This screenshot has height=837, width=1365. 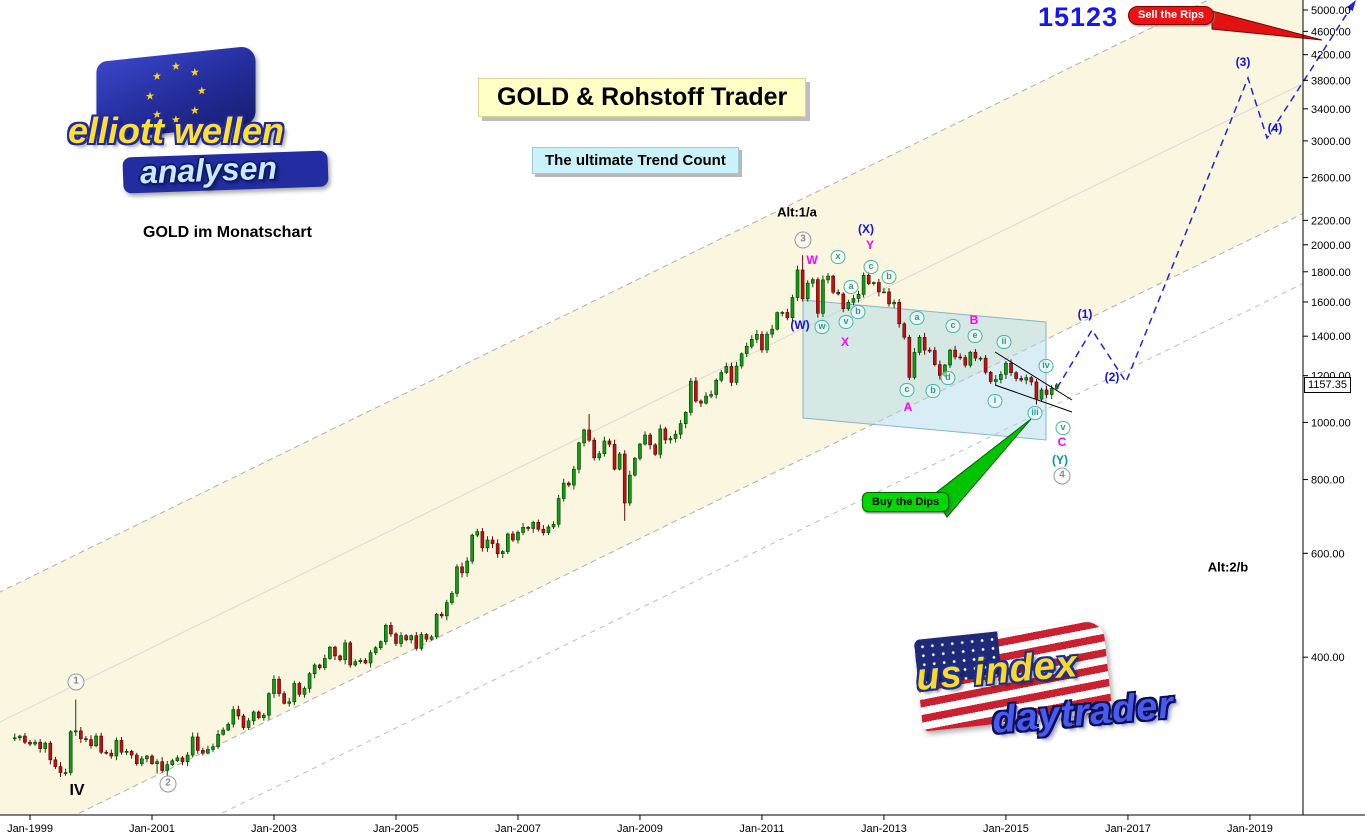 I want to click on forecast-path, so click(x=1203, y=198).